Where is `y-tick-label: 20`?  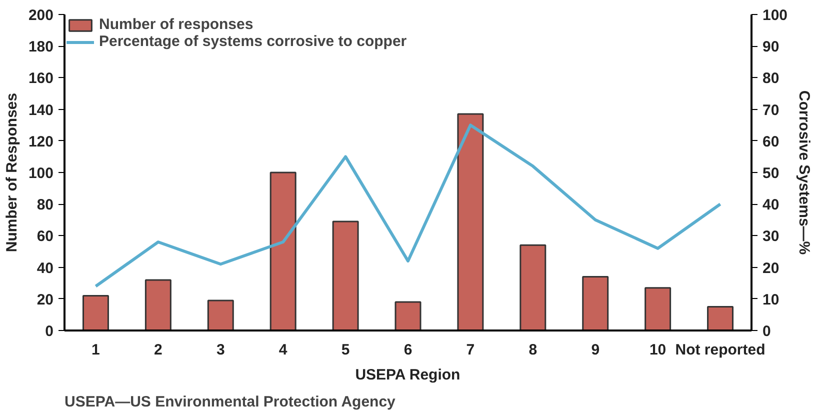
y-tick-label: 20 is located at coordinates (45, 299).